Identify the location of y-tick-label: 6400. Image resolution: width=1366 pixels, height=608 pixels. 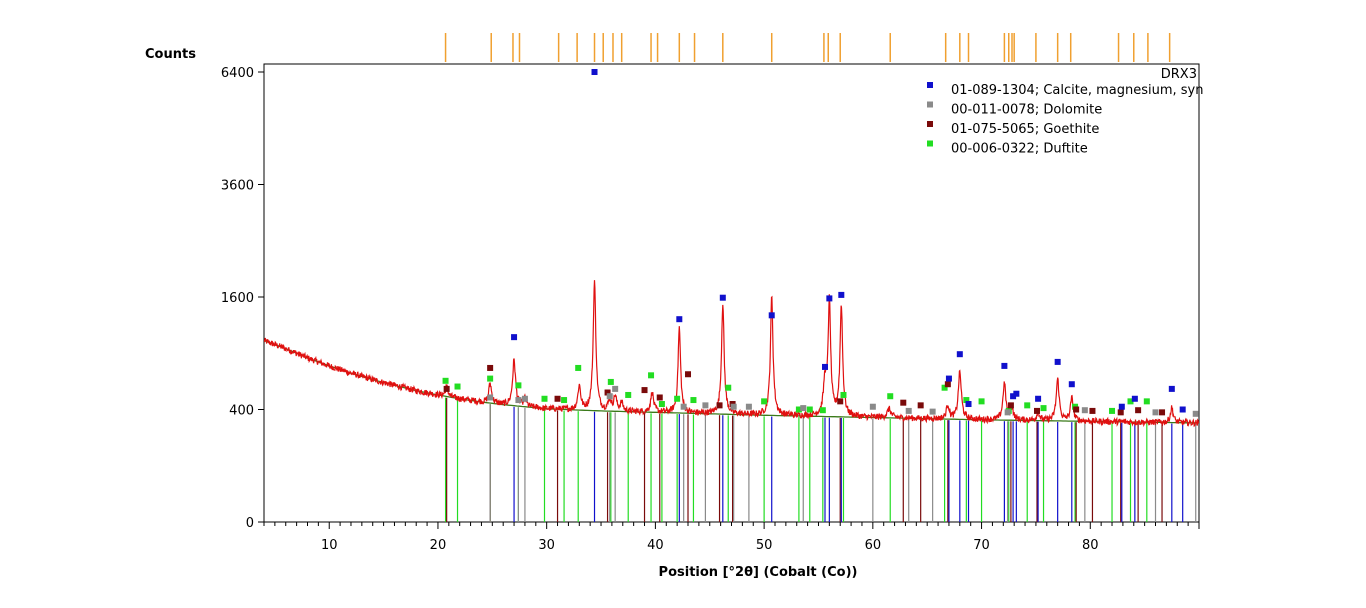
(237, 73).